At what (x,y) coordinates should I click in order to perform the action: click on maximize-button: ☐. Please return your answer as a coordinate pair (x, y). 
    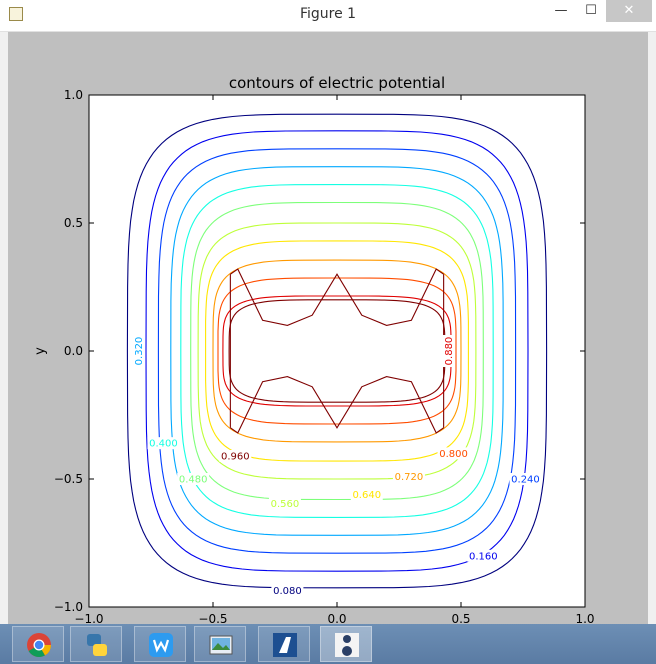
    Looking at the image, I should click on (591, 10).